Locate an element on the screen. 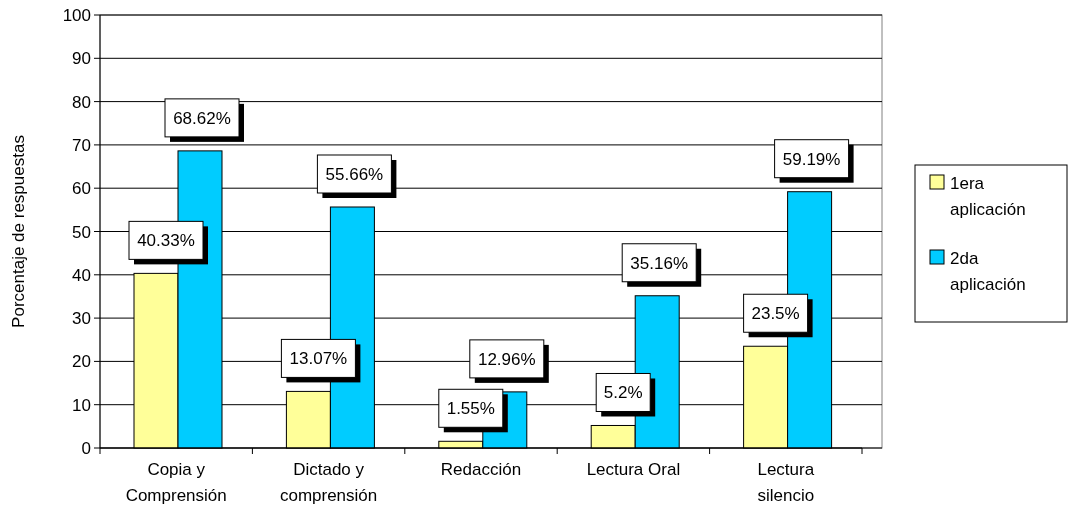 The width and height of the screenshot is (1071, 517). x-tick-label: Copia y Comprensión is located at coordinates (176, 482).